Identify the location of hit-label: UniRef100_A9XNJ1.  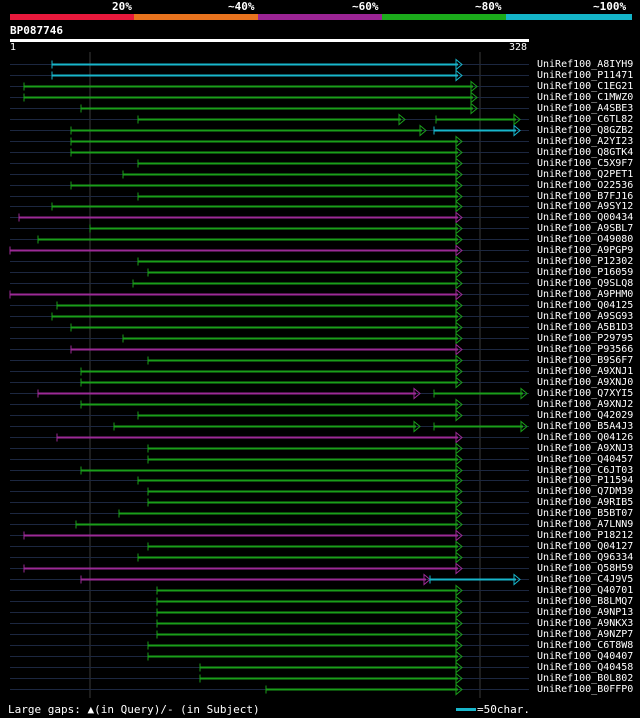
(585, 371).